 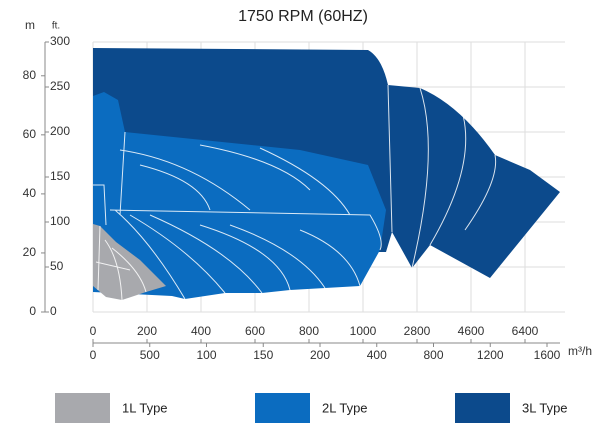 What do you see at coordinates (525, 331) in the screenshot?
I see `x-top-tick-label: 6400` at bounding box center [525, 331].